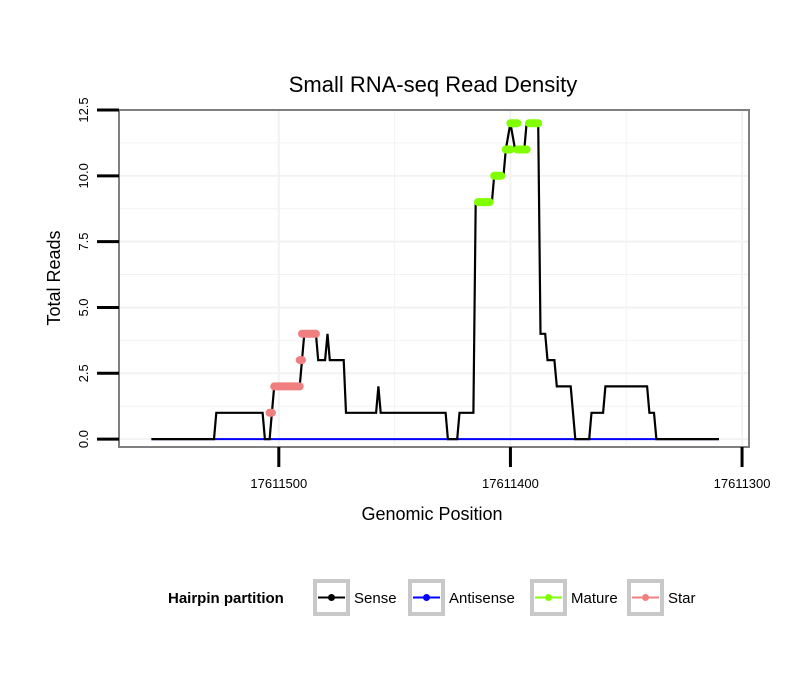 The width and height of the screenshot is (810, 690). What do you see at coordinates (54, 277) in the screenshot?
I see `y-axis-title: Total Reads` at bounding box center [54, 277].